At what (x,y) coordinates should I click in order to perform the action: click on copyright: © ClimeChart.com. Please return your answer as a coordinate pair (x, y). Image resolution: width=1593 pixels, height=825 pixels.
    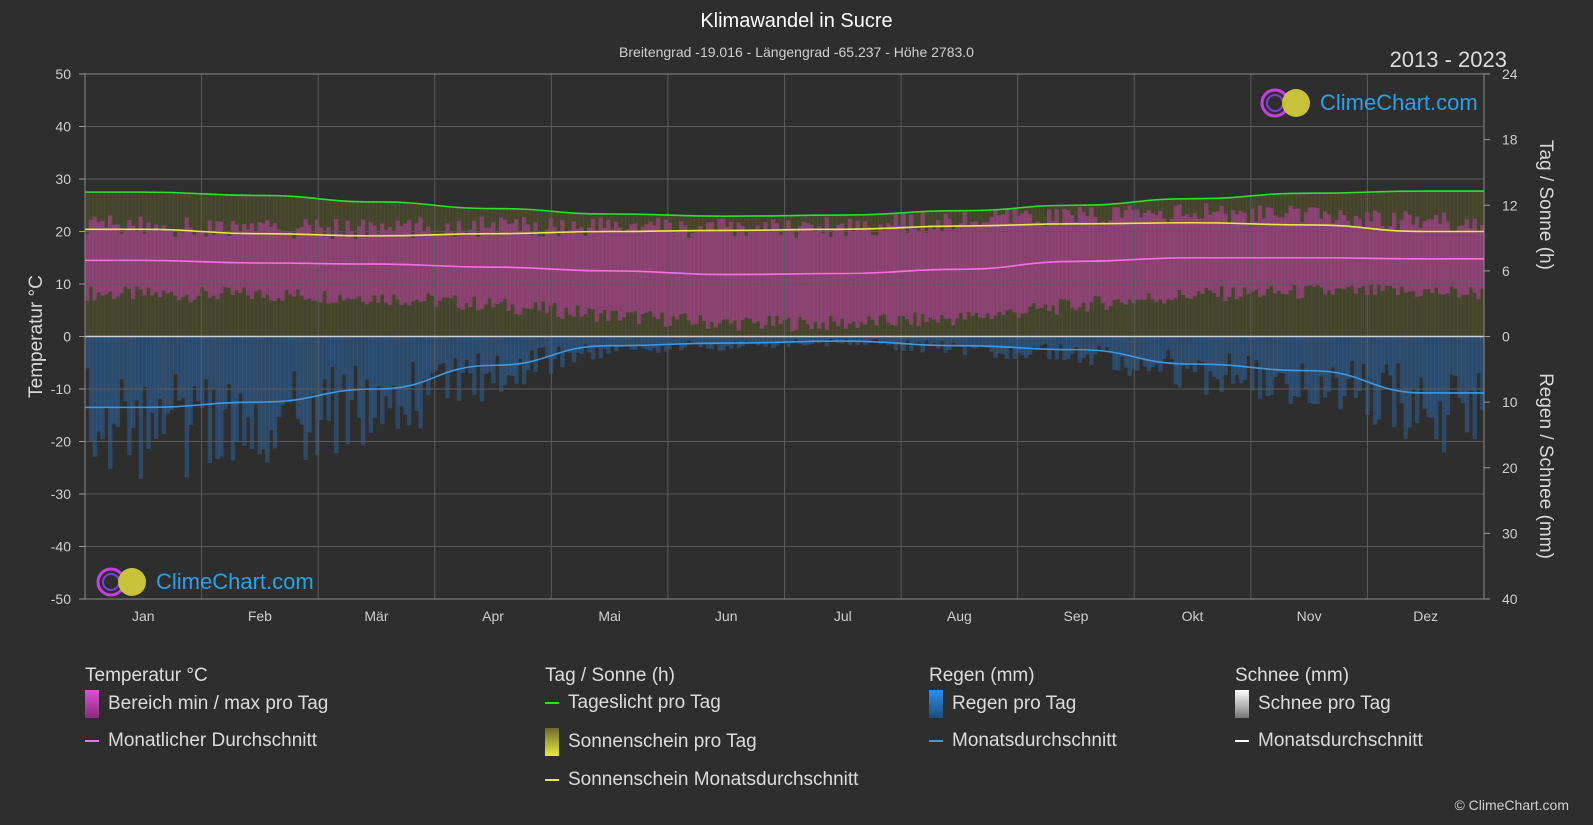
    Looking at the image, I should click on (1511, 805).